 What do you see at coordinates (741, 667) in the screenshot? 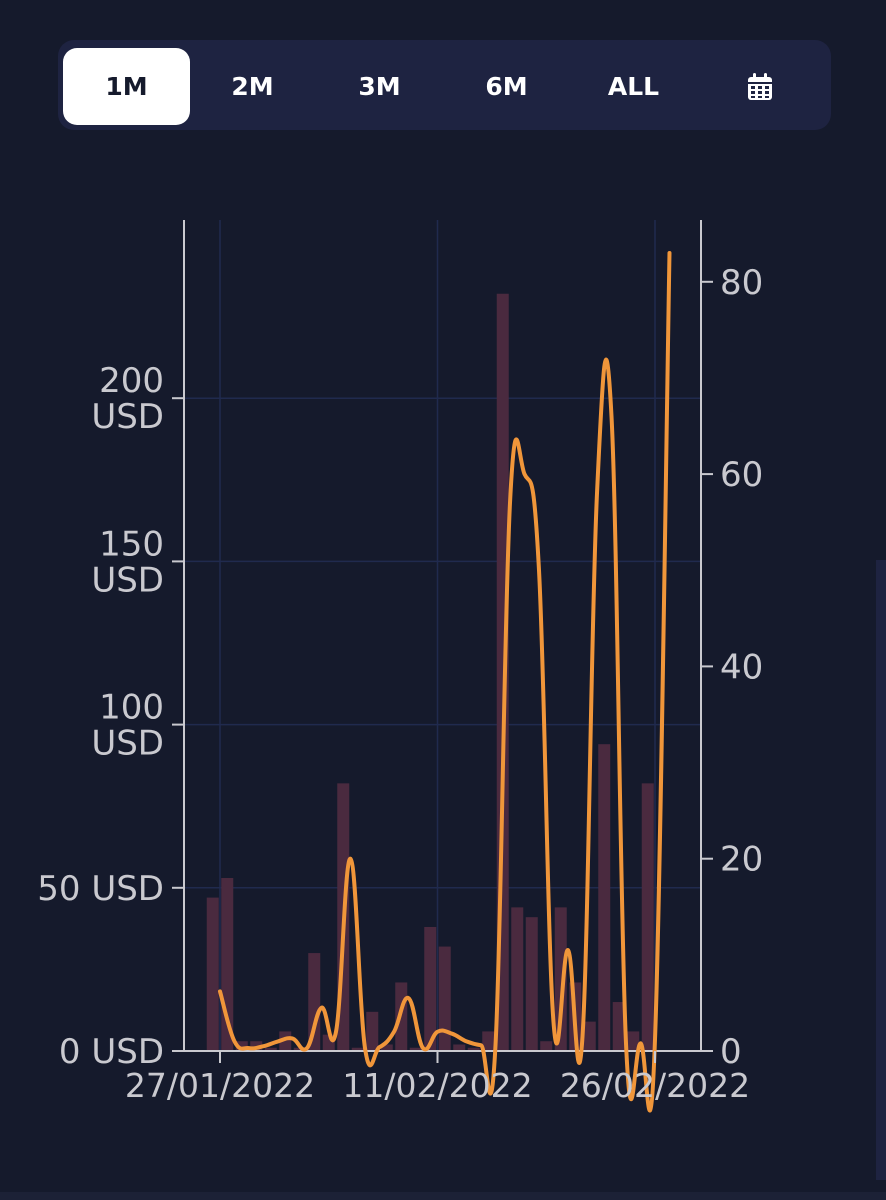
I see `right-tick-label: 40` at bounding box center [741, 667].